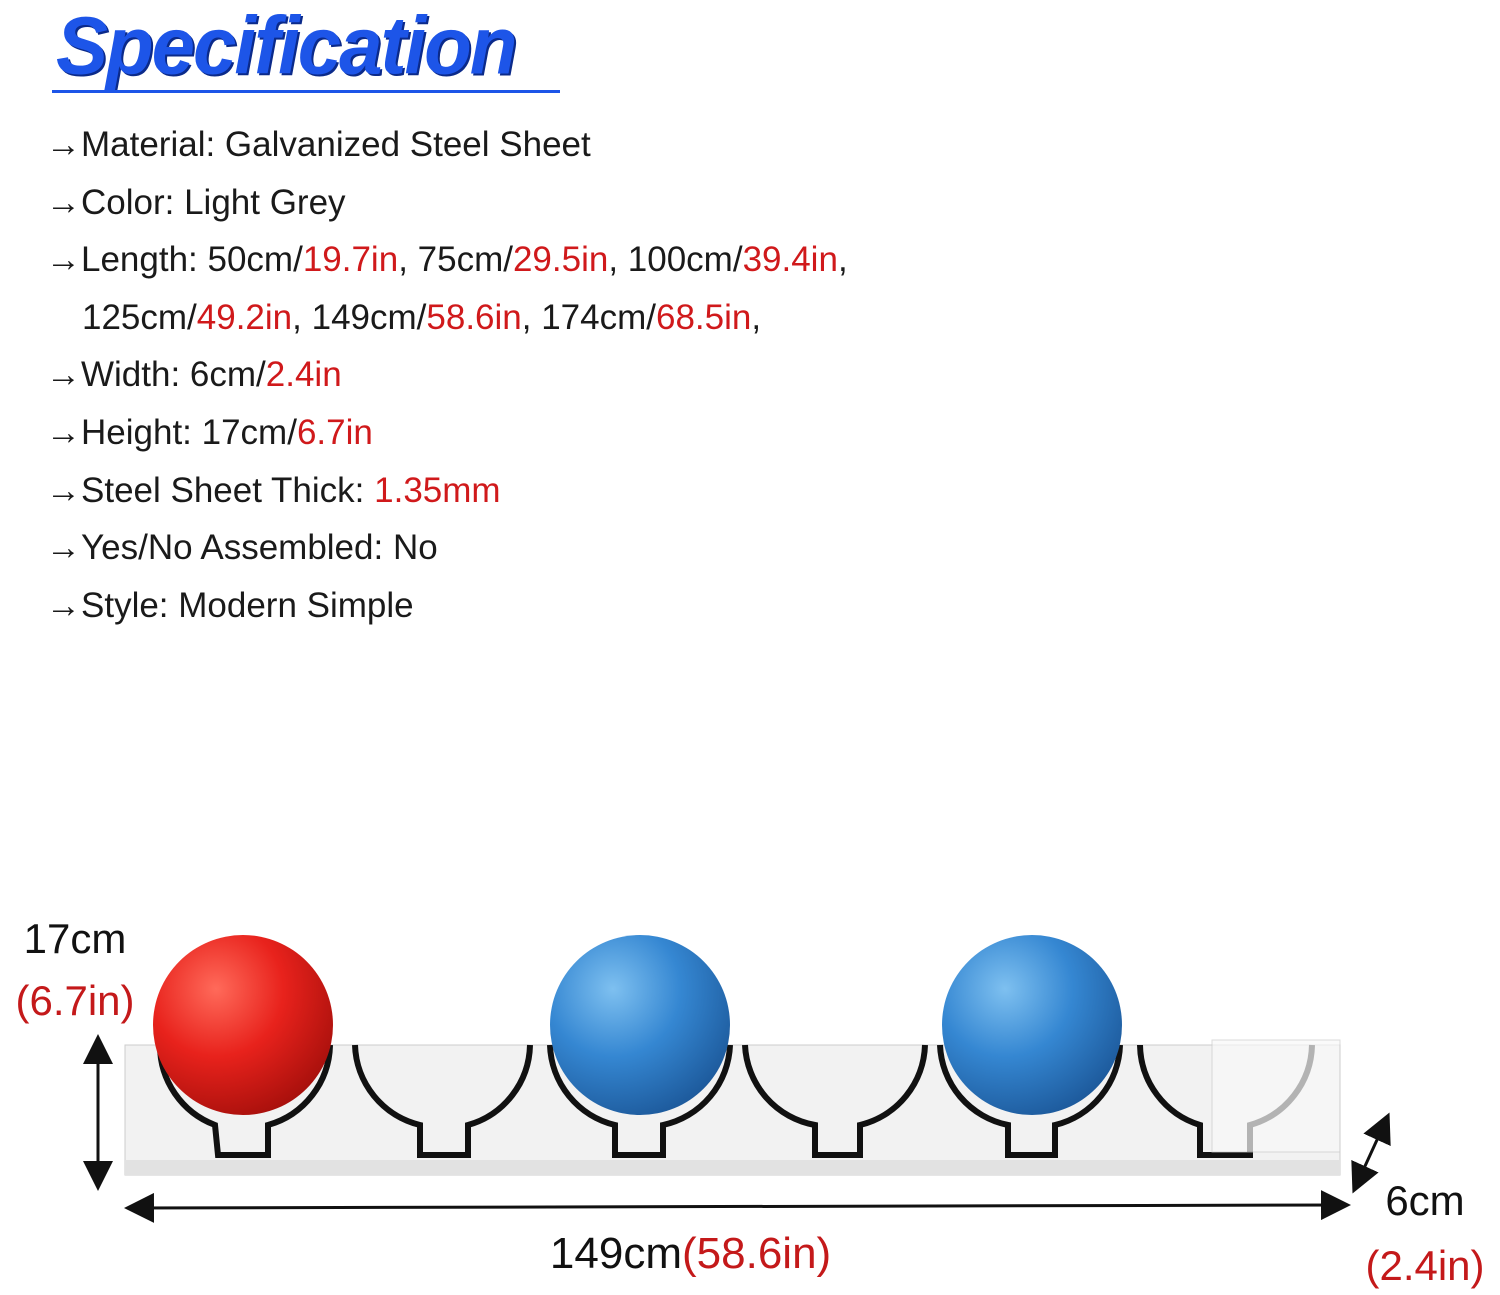 This screenshot has width=1500, height=1295. What do you see at coordinates (242, 548) in the screenshot?
I see `spec-text: →Yes/No Assembled: No` at bounding box center [242, 548].